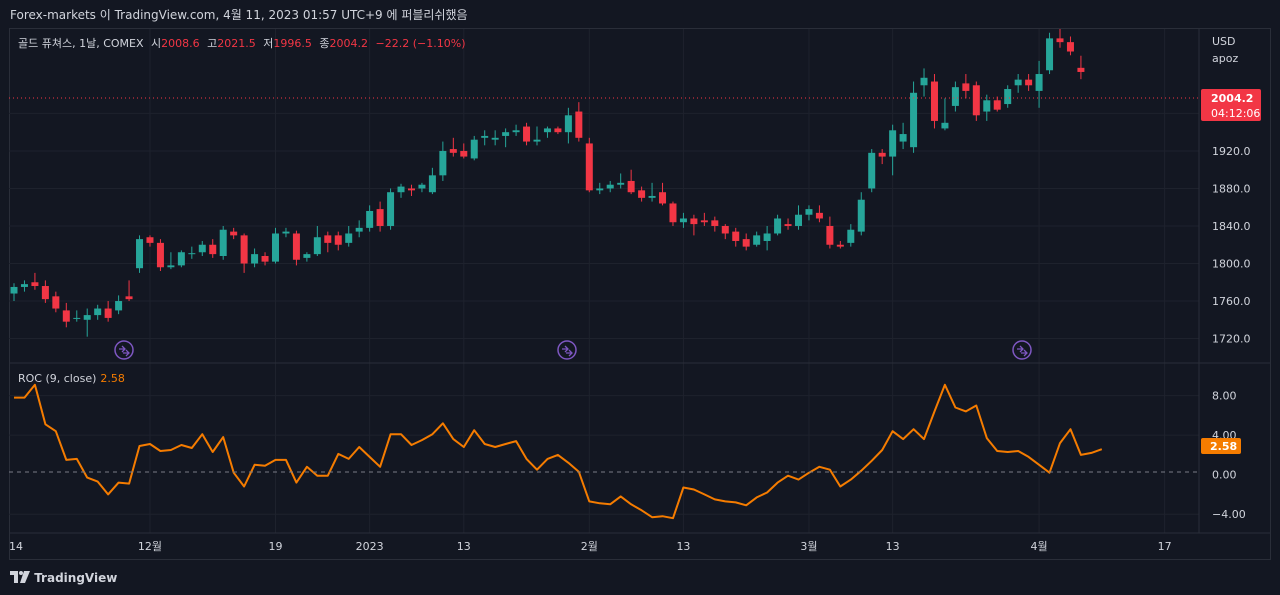 This screenshot has height=595, width=1280. Describe the element at coordinates (1231, 151) in the screenshot. I see `price-tick-label: 1920.0` at that location.